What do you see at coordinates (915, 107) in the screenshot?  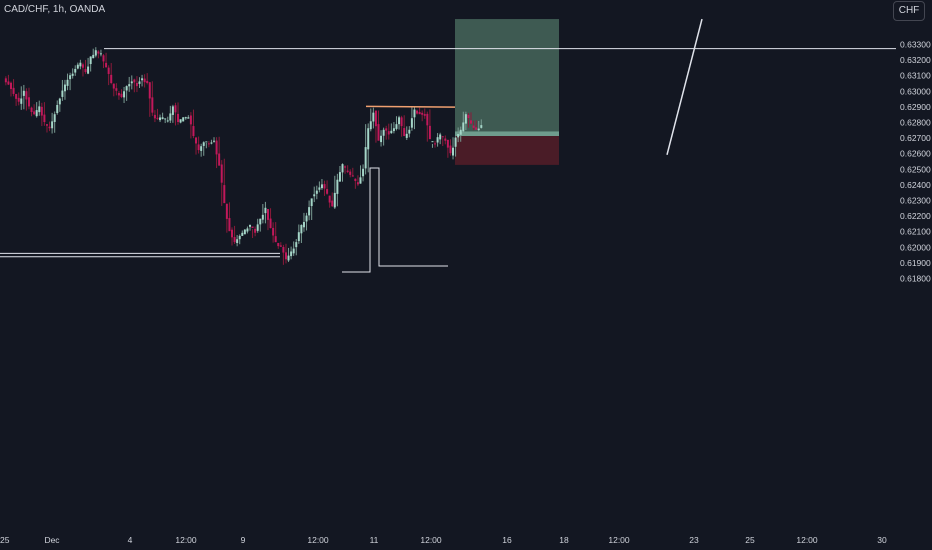 I see `y-tick-label: 0.62900` at bounding box center [915, 107].